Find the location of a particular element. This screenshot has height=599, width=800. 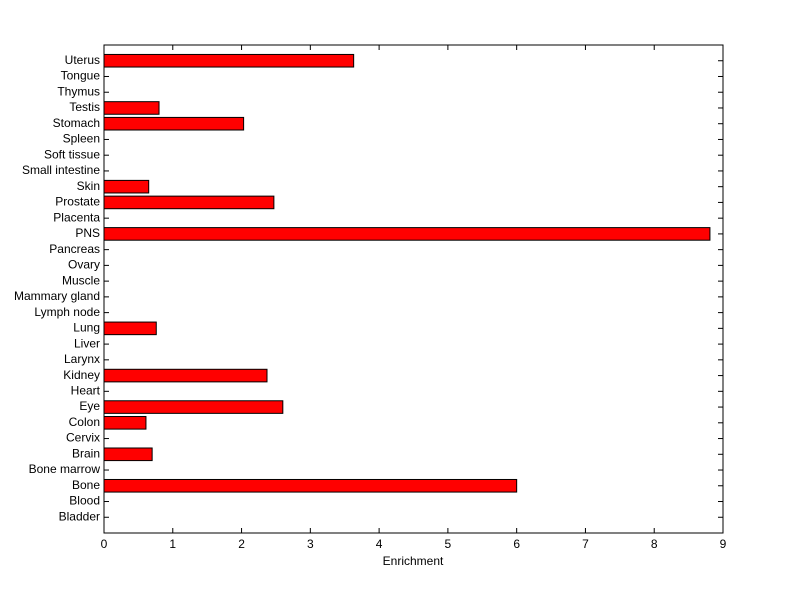

y-tick-label: Lung is located at coordinates (86, 328).